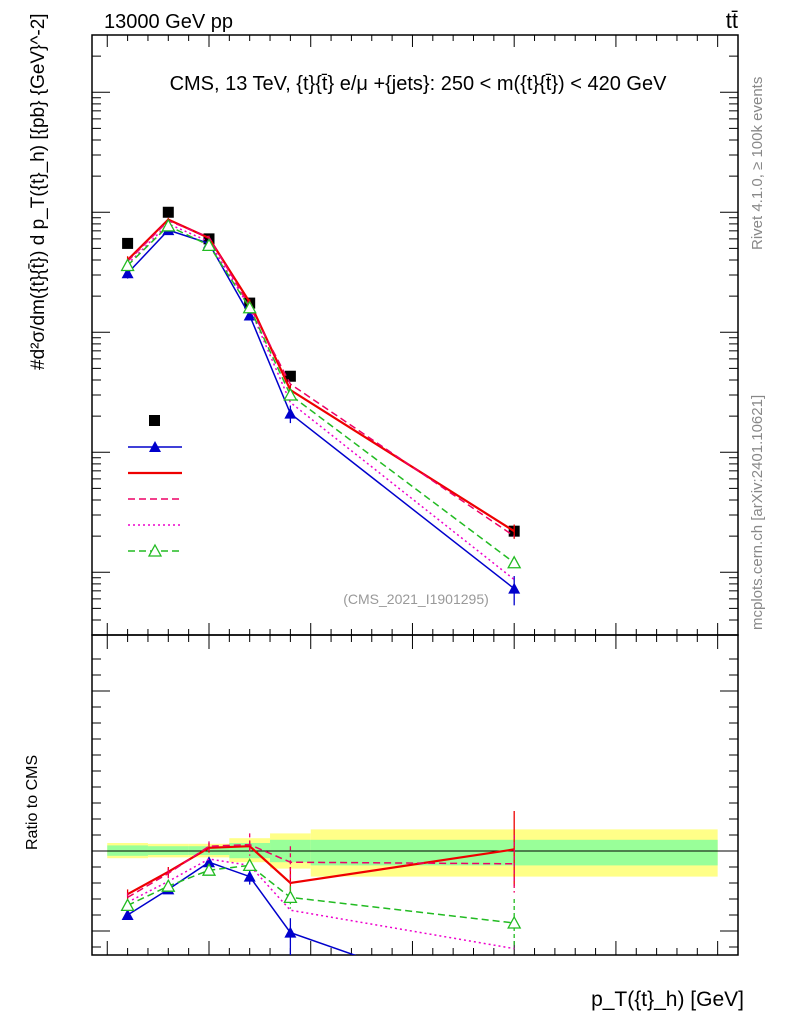 The height and width of the screenshot is (1024, 786). I want to click on legend, so click(155, 486).